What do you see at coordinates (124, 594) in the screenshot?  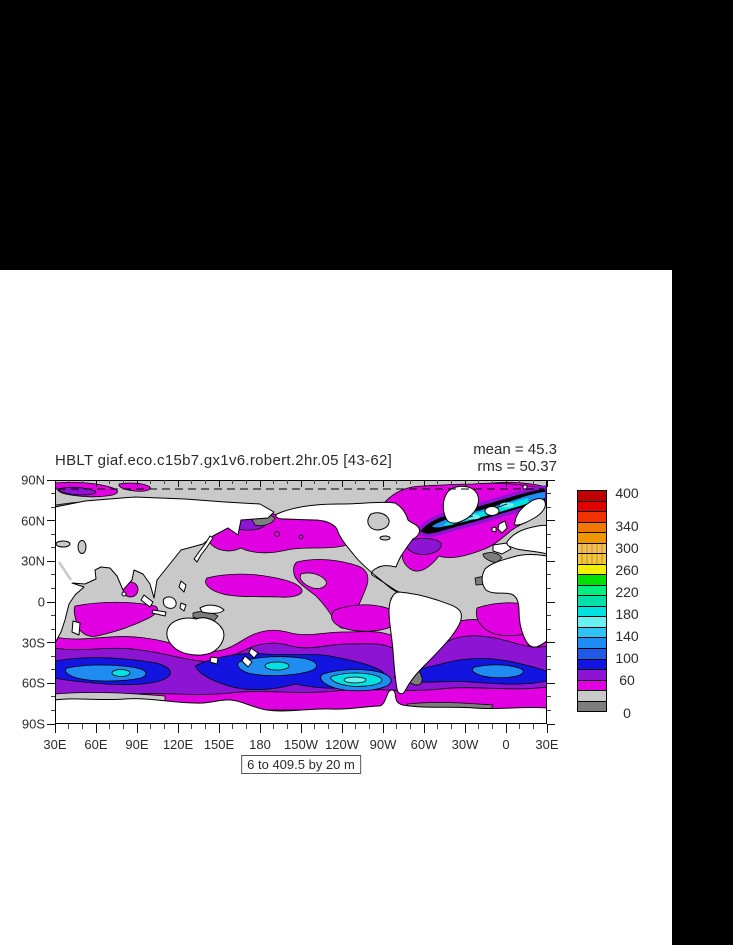 I see `land-sri-lanka` at bounding box center [124, 594].